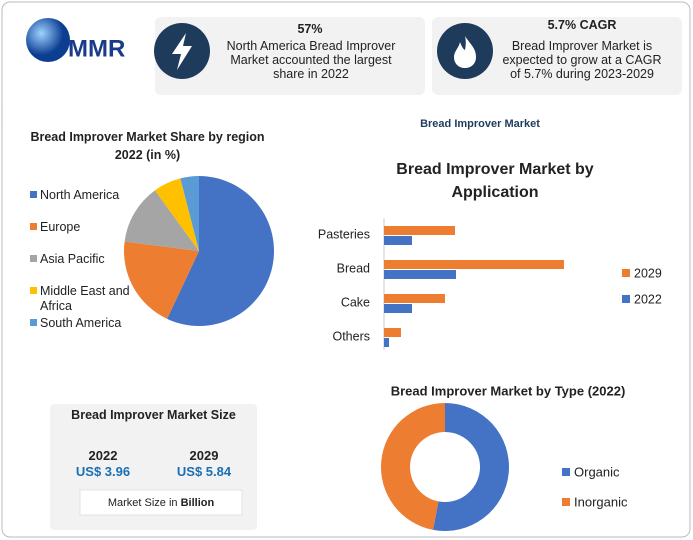  What do you see at coordinates (480, 124) in the screenshot?
I see `center-label: Bread Improver Market` at bounding box center [480, 124].